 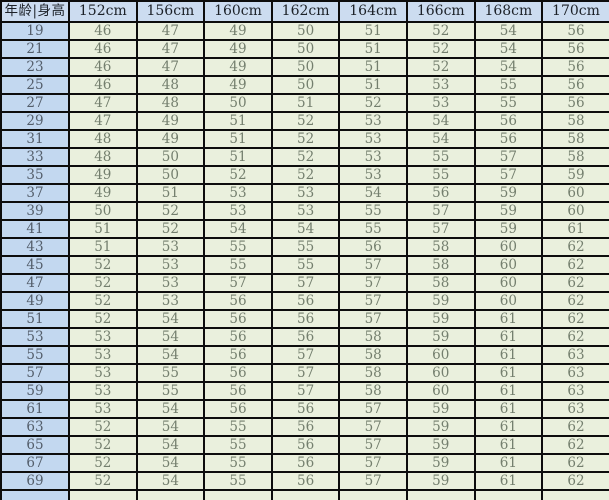 What do you see at coordinates (35, 49) in the screenshot?
I see `age-cell: 21` at bounding box center [35, 49].